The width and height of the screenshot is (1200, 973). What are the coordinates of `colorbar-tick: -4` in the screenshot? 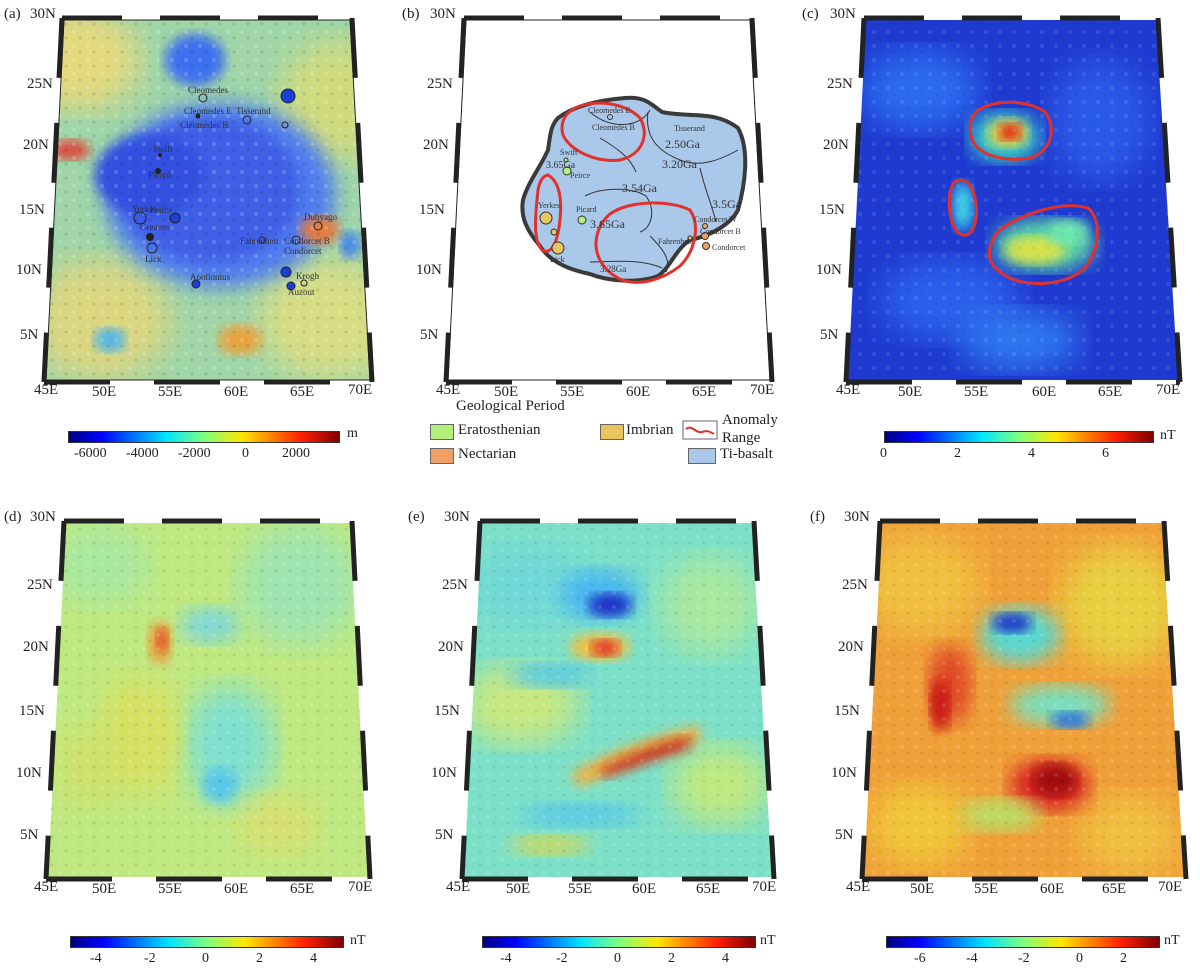 It's located at (506, 958).